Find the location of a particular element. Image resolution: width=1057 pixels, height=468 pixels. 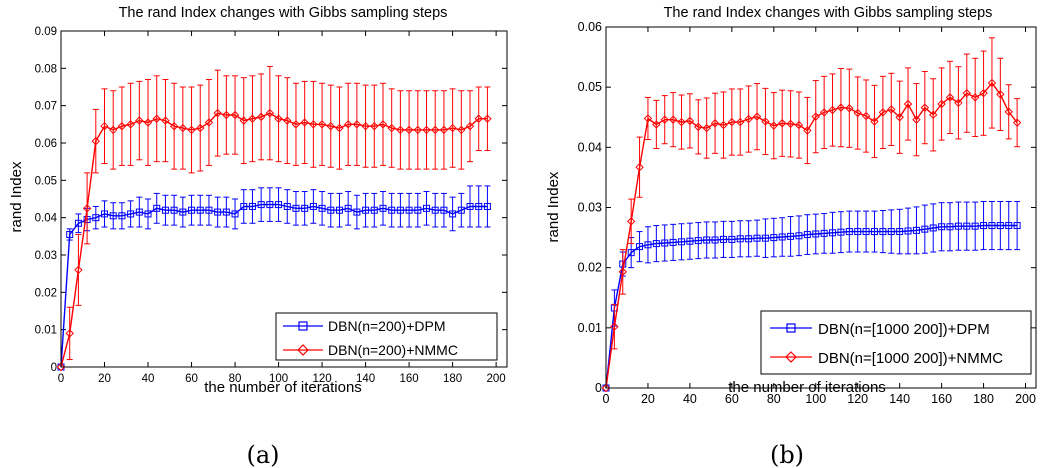

panel-caption: (b) is located at coordinates (787, 454).